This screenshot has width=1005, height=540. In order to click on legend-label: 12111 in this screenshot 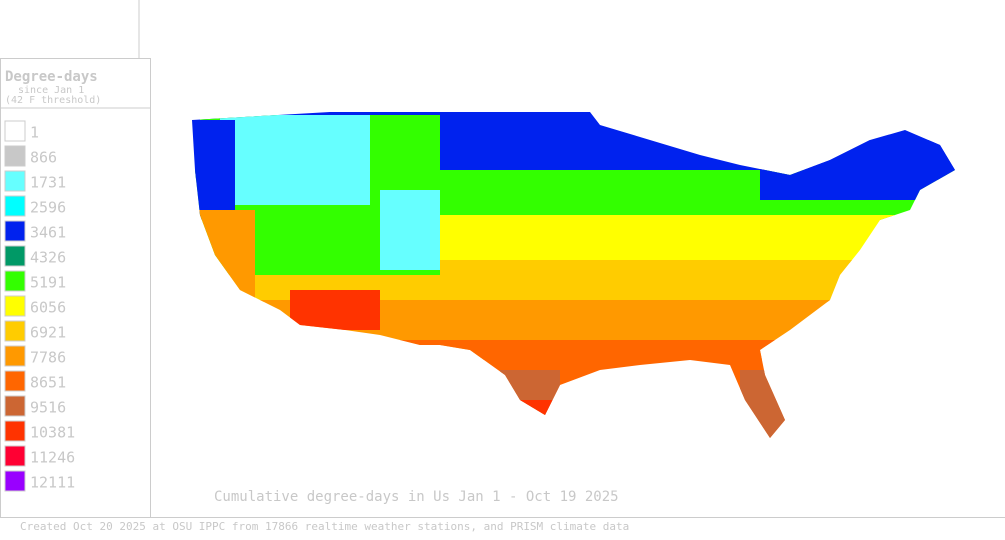, I will do `click(52, 483)`.